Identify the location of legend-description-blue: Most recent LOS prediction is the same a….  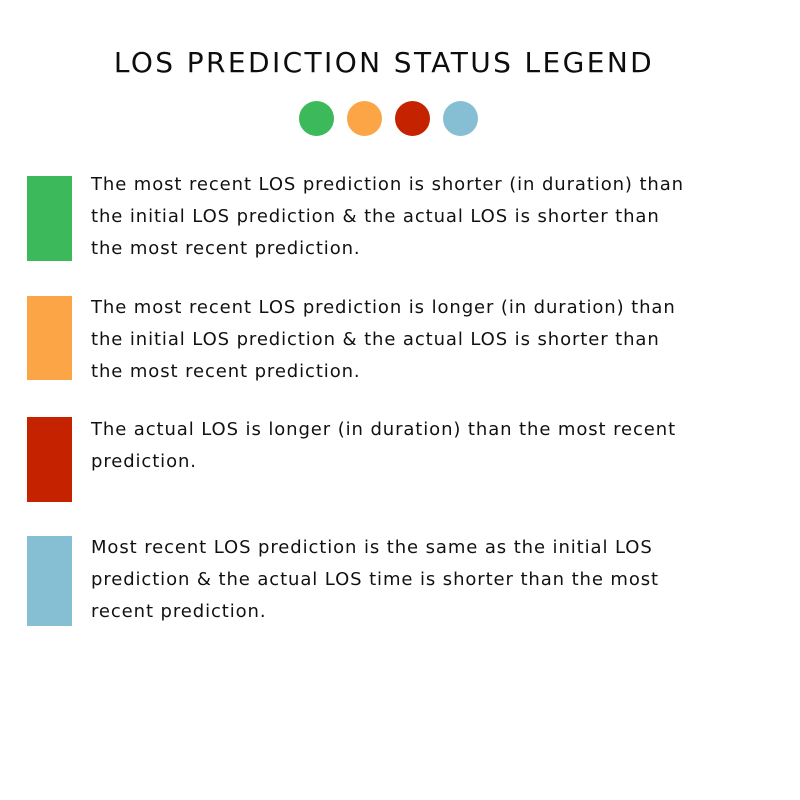
(436, 580).